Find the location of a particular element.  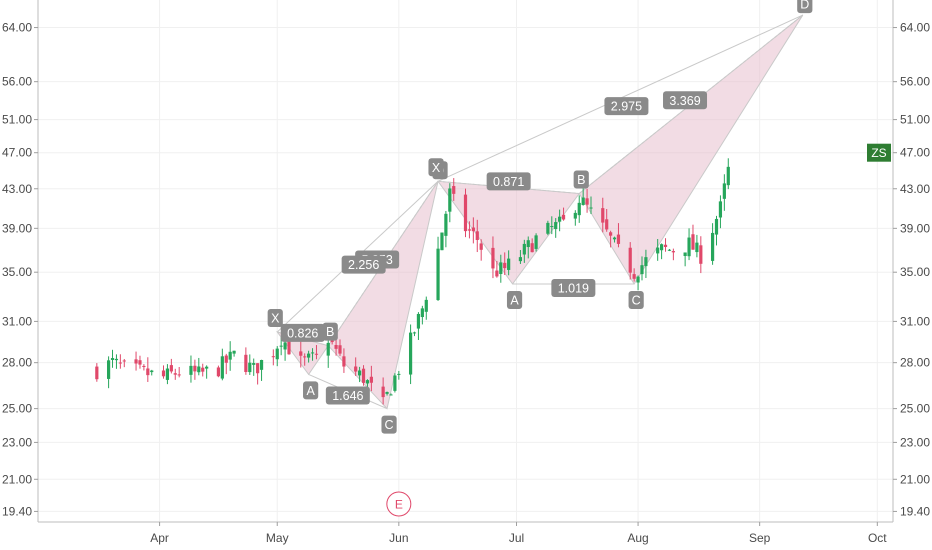

y-tick-label-left: 28.00 is located at coordinates (17, 363).